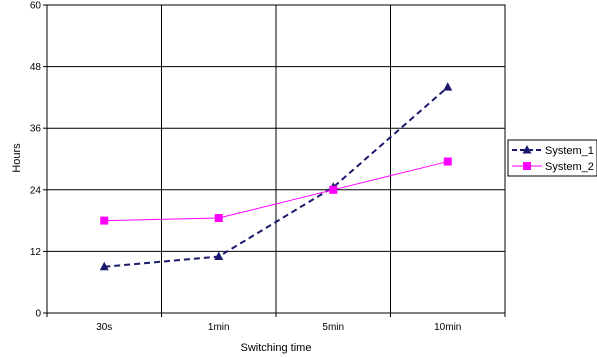 This screenshot has height=358, width=597. I want to click on legend-item: System_1, so click(553, 151).